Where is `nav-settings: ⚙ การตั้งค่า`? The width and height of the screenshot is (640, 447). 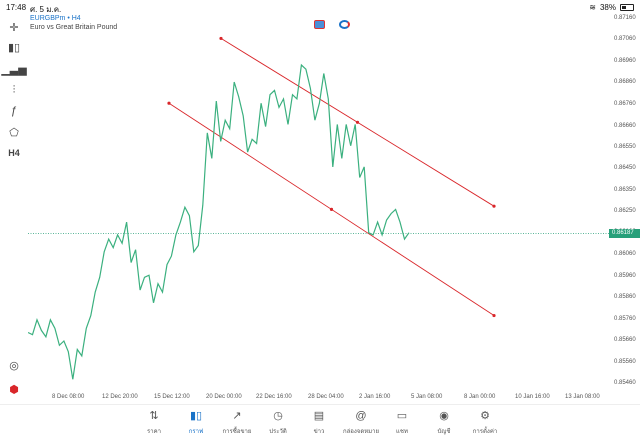
nav-settings: ⚙ การตั้งค่า is located at coordinates (485, 422).